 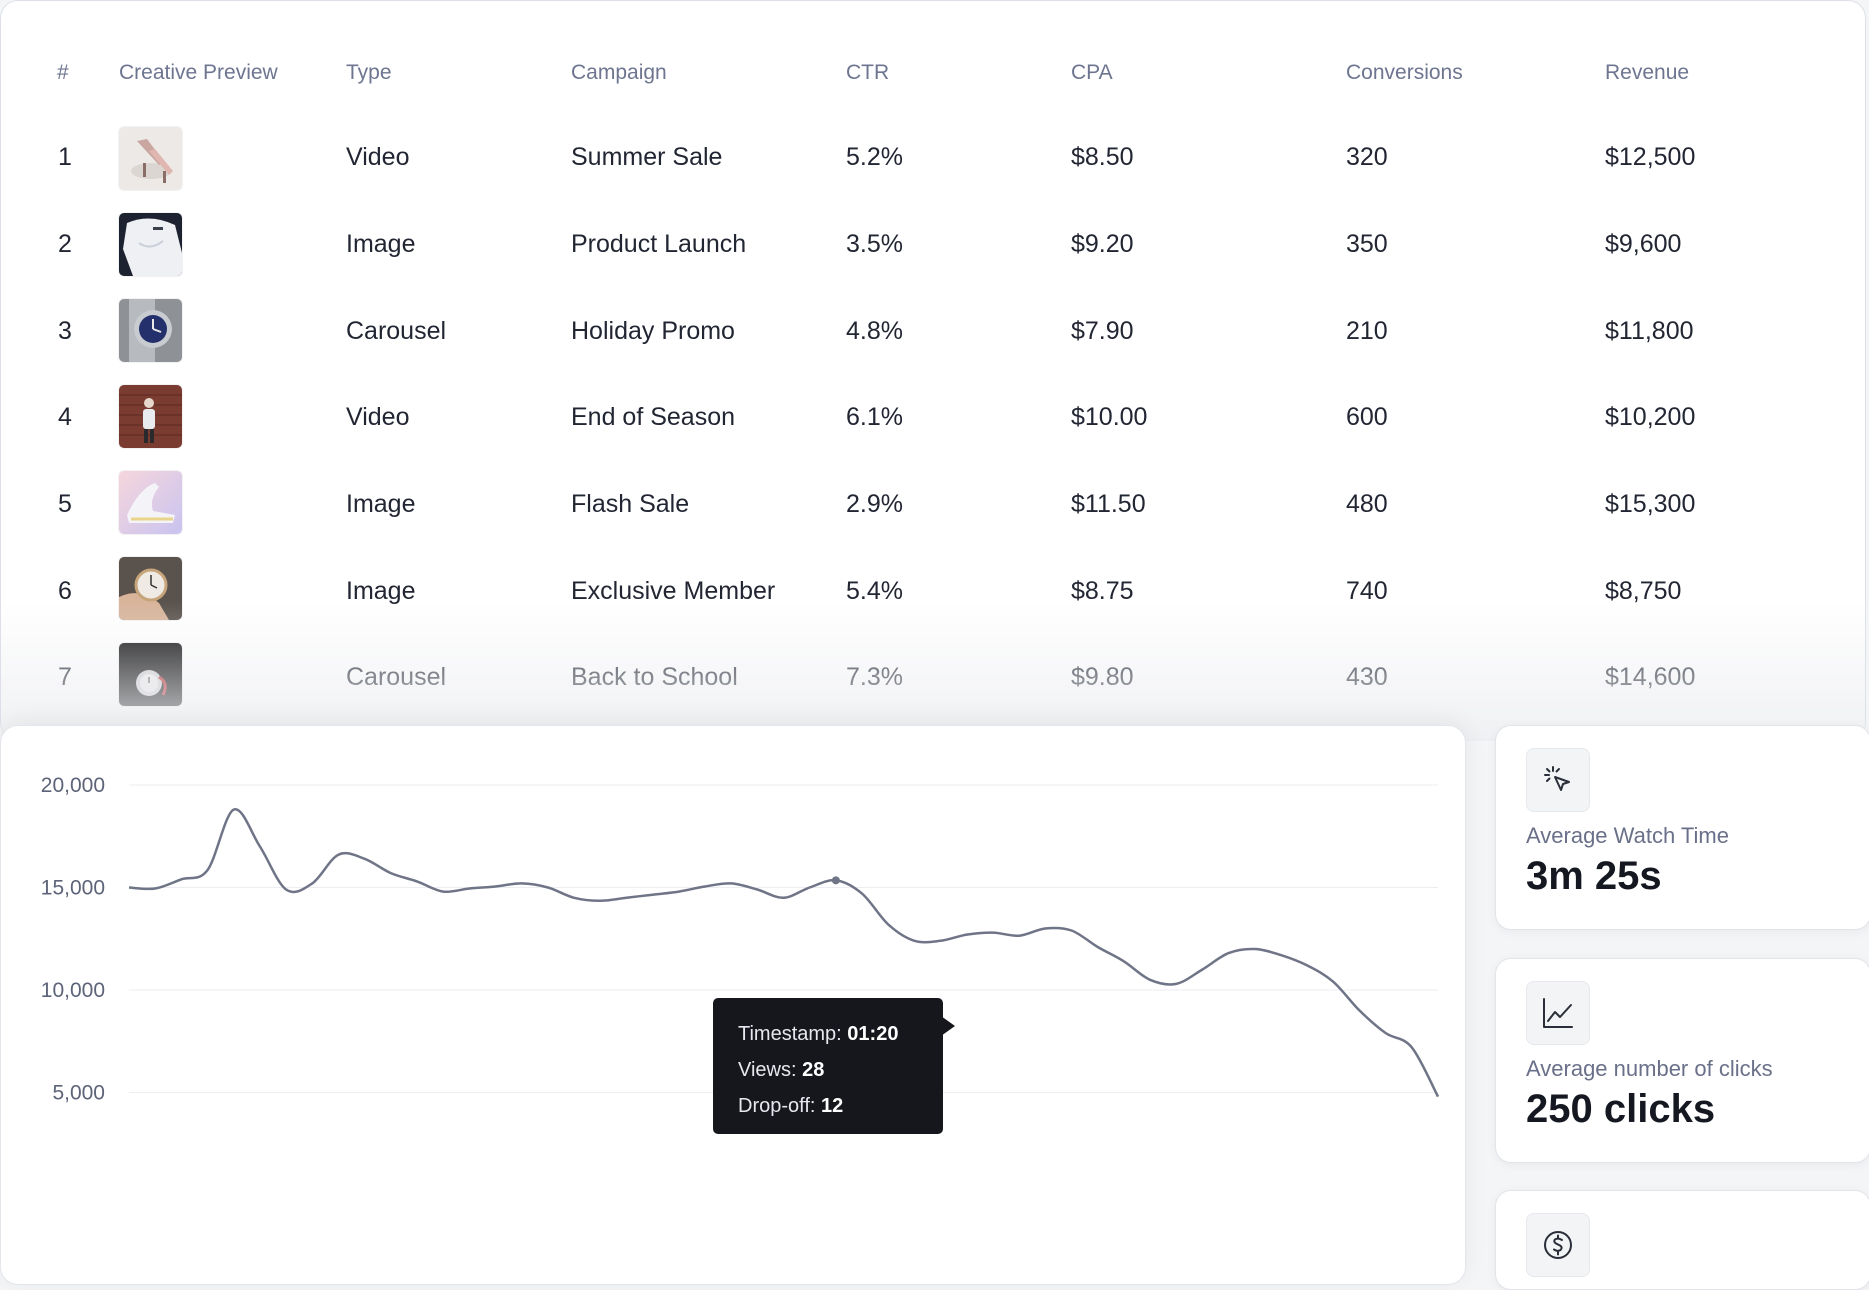 I want to click on stat-value: 250 clicks, so click(x=1621, y=1109).